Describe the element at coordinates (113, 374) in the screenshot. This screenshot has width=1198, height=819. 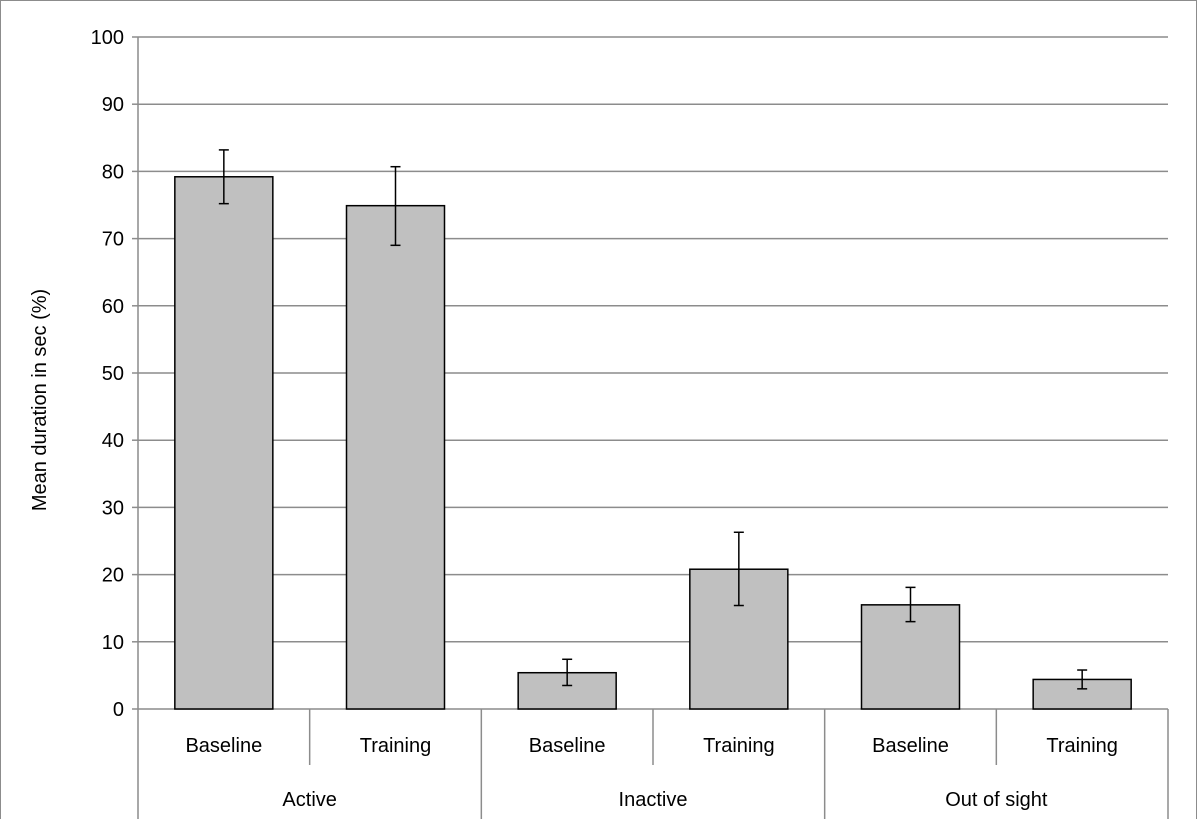
I see `y-tick-label: 50` at that location.